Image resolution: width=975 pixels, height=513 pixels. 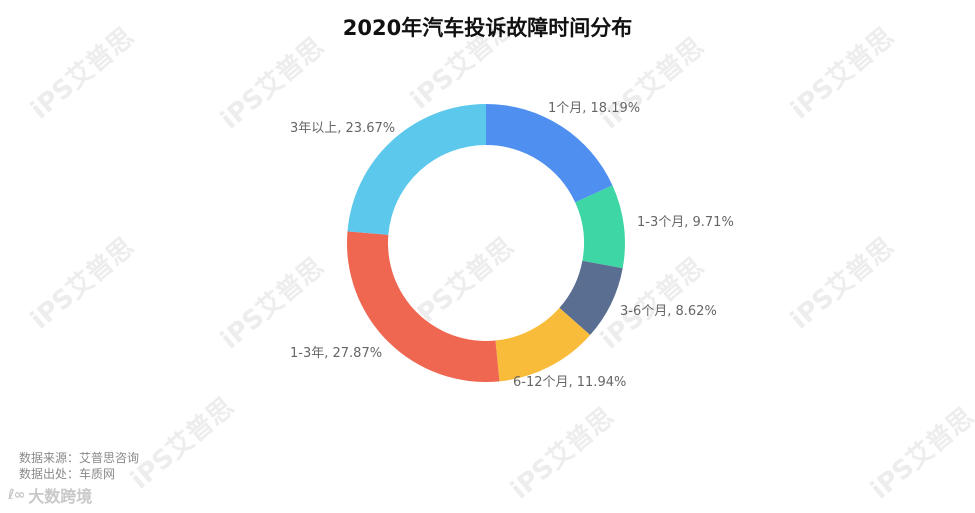 I want to click on slice-label-5: 1-3年, 27.87%, so click(x=336, y=353).